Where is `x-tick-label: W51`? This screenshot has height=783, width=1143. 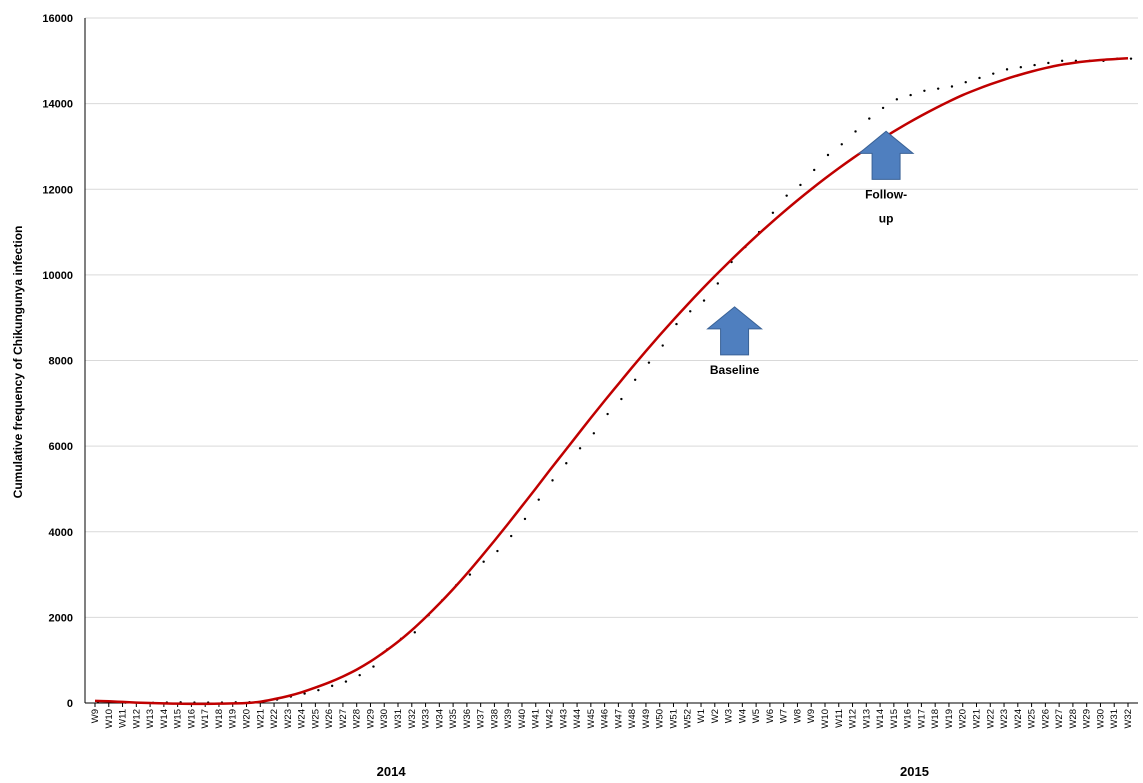
x-tick-label: W51 is located at coordinates (673, 719).